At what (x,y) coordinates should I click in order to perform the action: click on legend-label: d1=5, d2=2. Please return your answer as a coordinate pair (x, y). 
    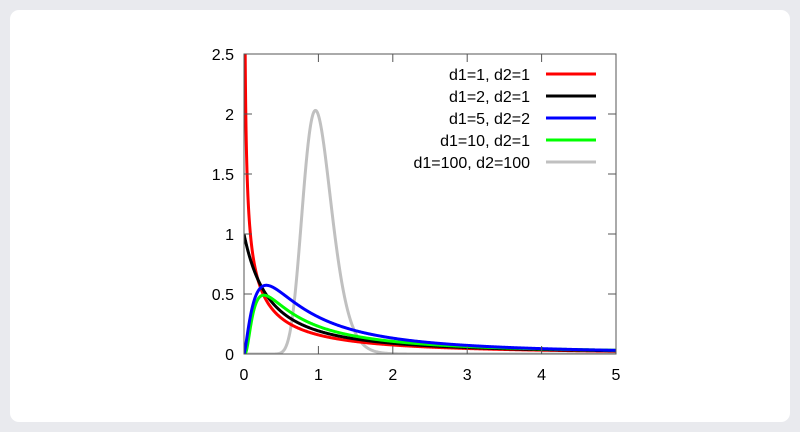
    Looking at the image, I should click on (489, 119).